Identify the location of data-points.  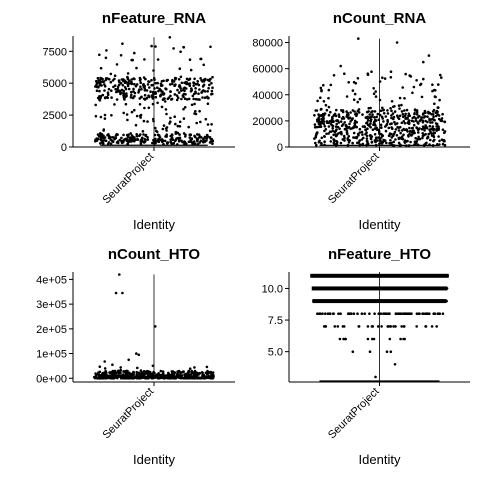
(154, 326).